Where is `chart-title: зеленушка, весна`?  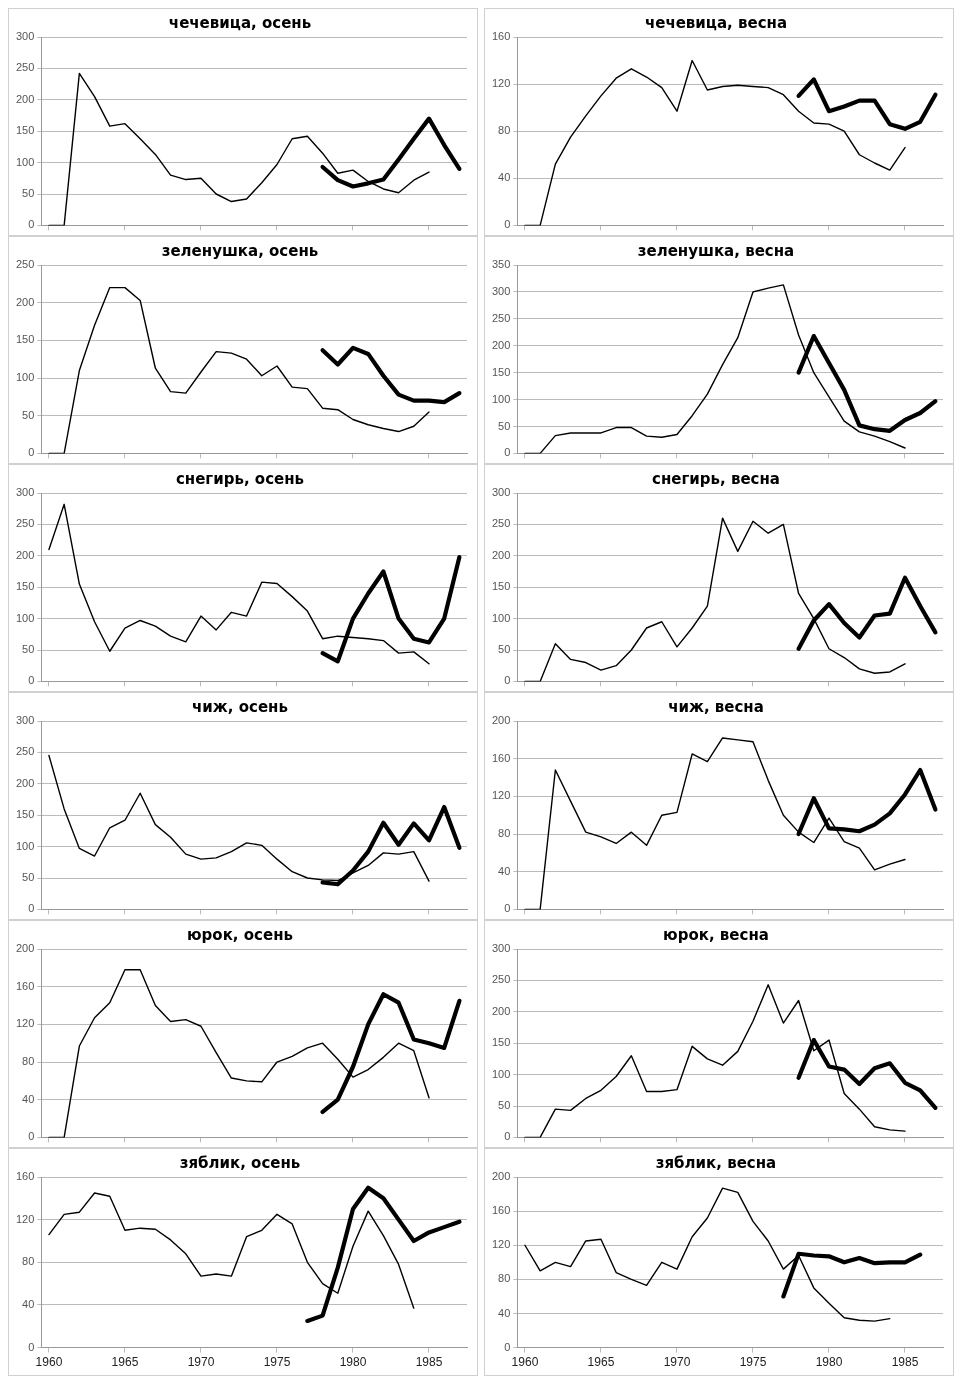 chart-title: зеленушка, весна is located at coordinates (716, 250).